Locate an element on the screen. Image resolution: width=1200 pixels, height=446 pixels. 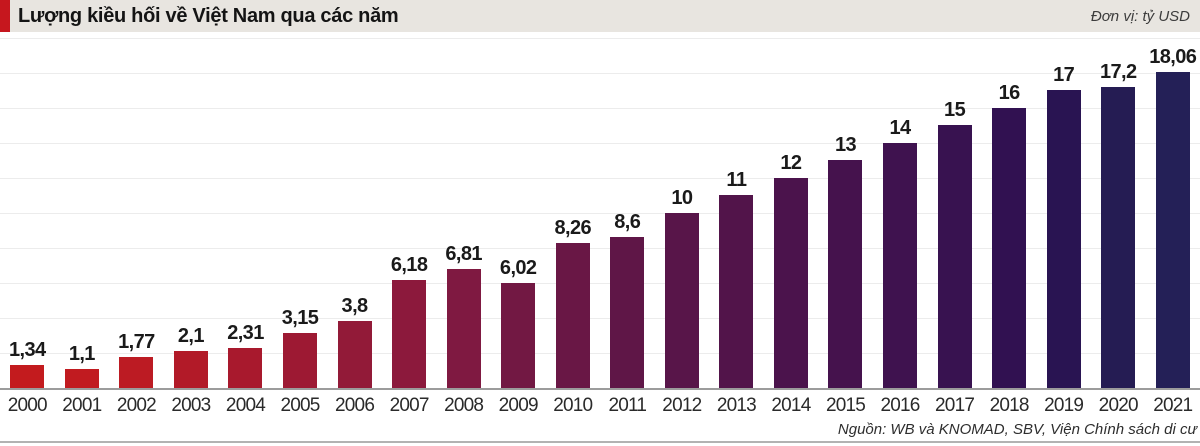
bar-value-label: 16 is located at coordinates (1009, 93).